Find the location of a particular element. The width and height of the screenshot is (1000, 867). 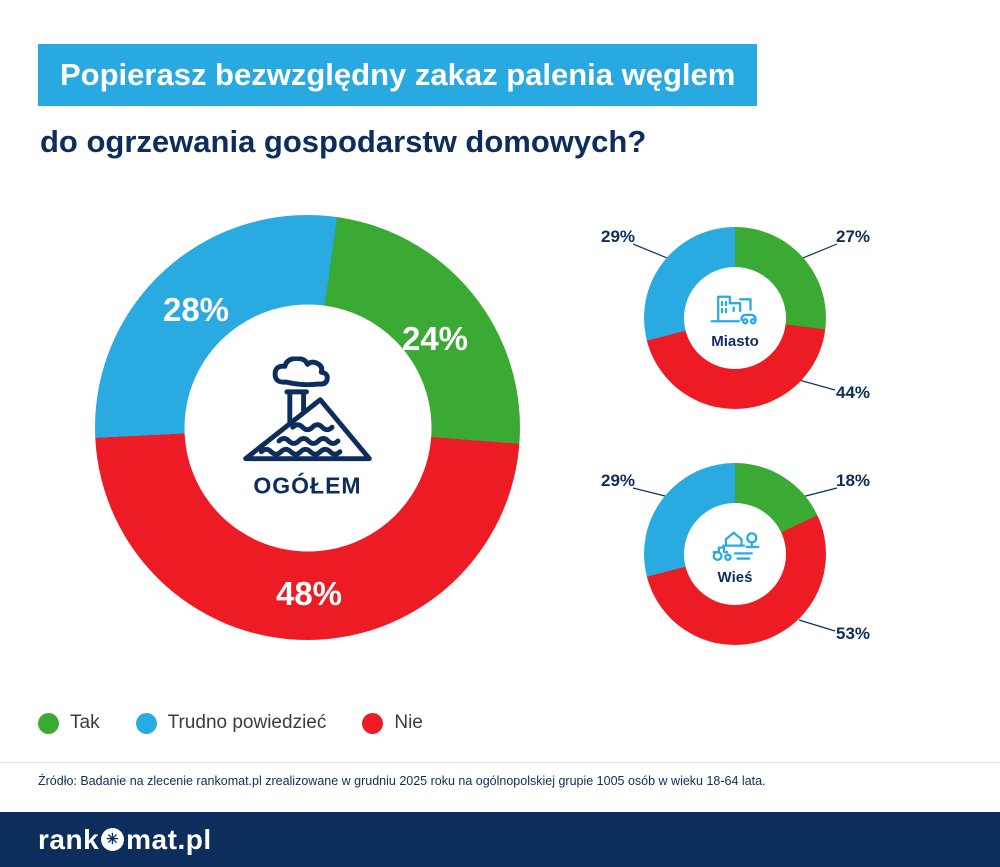

chart-title-miasto: Miasto is located at coordinates (735, 341).